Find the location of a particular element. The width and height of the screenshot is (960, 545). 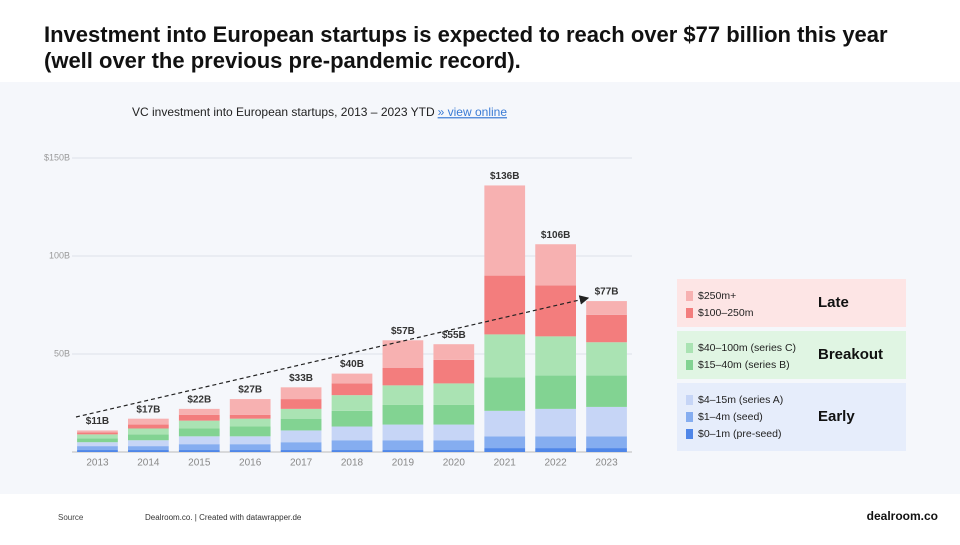

legend-group-breakout is located at coordinates (791, 355).